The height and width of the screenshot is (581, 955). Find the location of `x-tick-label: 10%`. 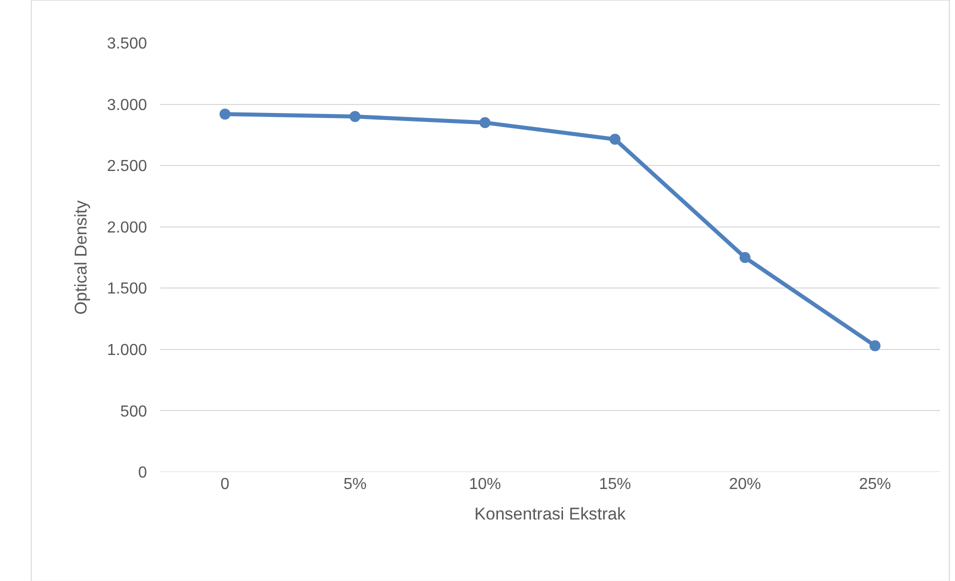

x-tick-label: 10% is located at coordinates (485, 484).